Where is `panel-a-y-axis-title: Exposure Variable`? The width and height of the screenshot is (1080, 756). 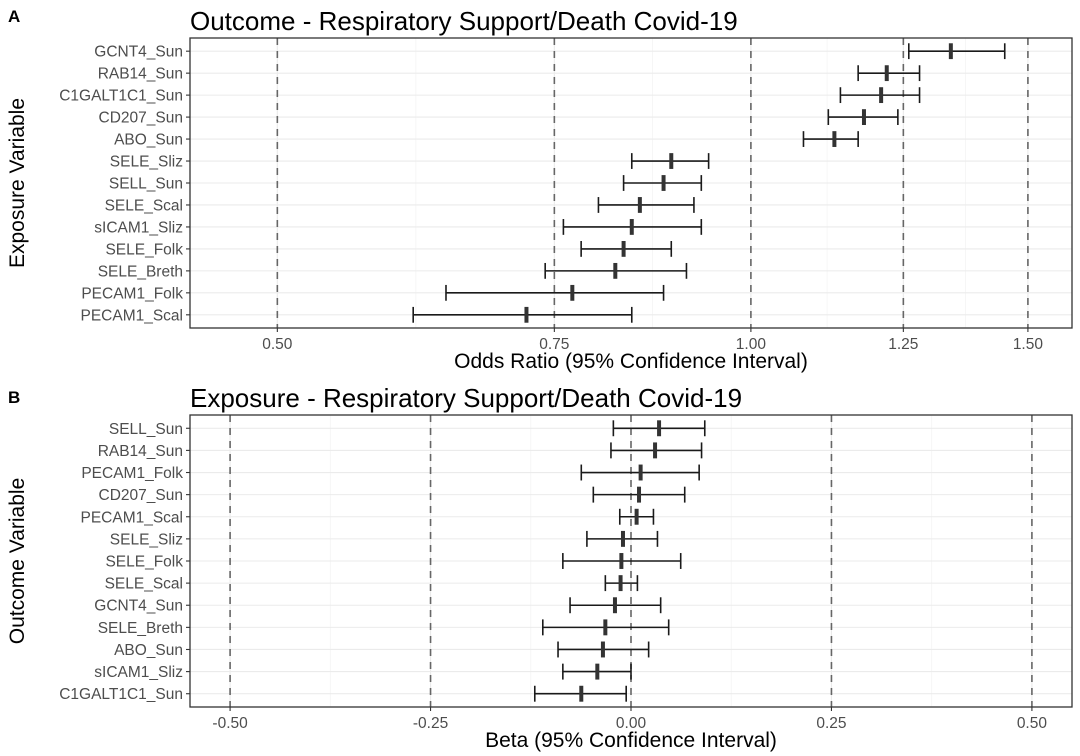 panel-a-y-axis-title: Exposure Variable is located at coordinates (17, 183).